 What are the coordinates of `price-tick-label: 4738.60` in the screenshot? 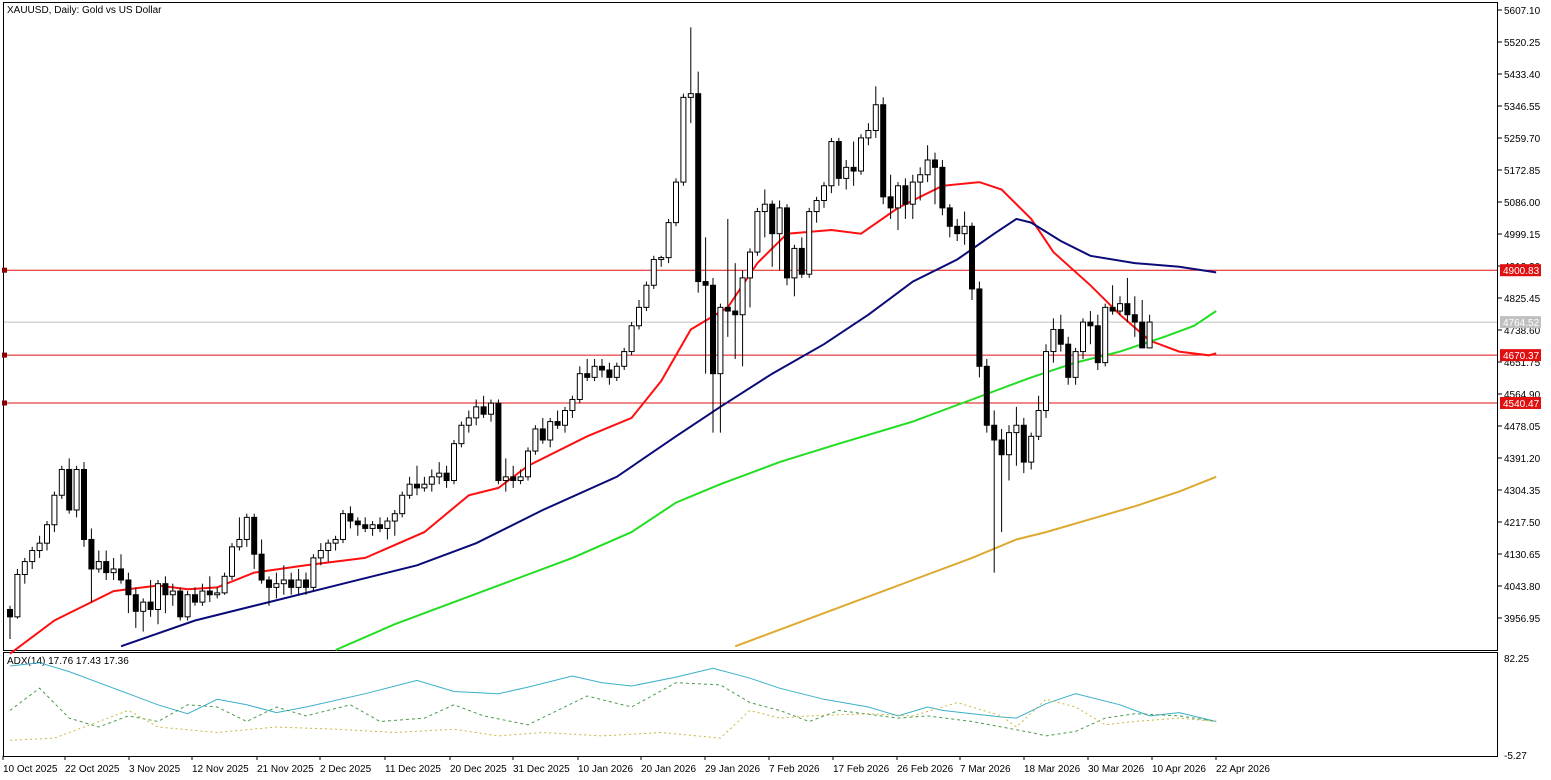 It's located at (1522, 331).